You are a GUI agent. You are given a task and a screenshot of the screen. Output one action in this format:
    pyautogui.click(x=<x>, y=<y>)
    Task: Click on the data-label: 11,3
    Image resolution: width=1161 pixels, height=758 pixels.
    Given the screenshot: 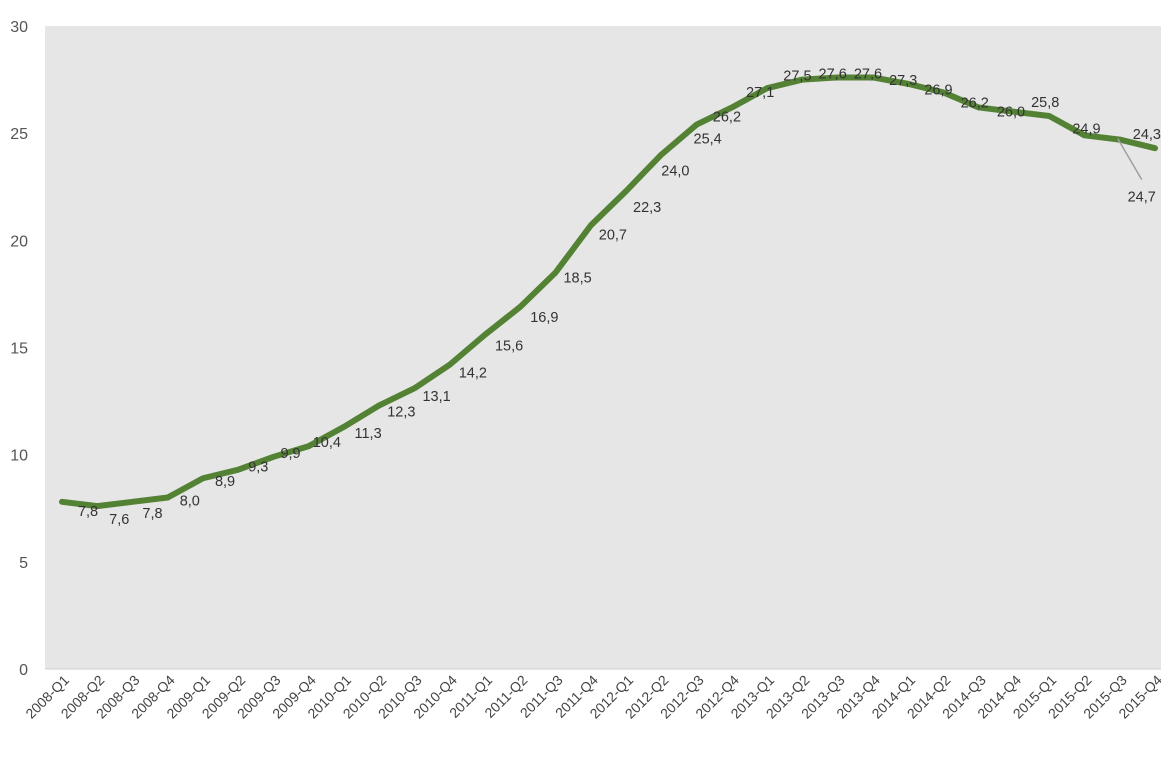 What is the action you would take?
    pyautogui.click(x=367, y=434)
    